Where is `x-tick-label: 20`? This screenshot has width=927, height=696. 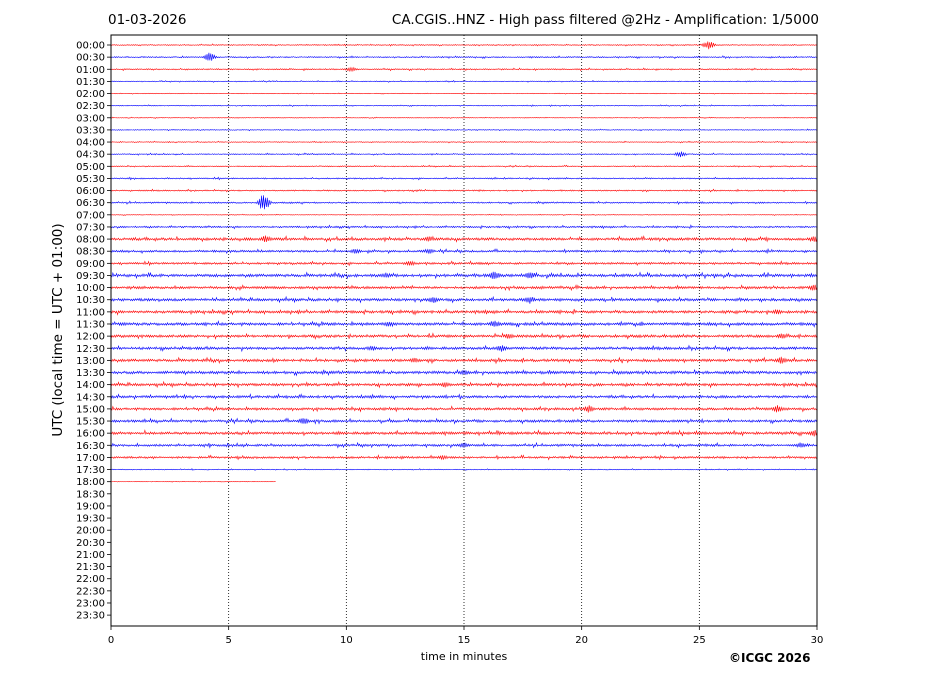
x-tick-label: 20 is located at coordinates (581, 640).